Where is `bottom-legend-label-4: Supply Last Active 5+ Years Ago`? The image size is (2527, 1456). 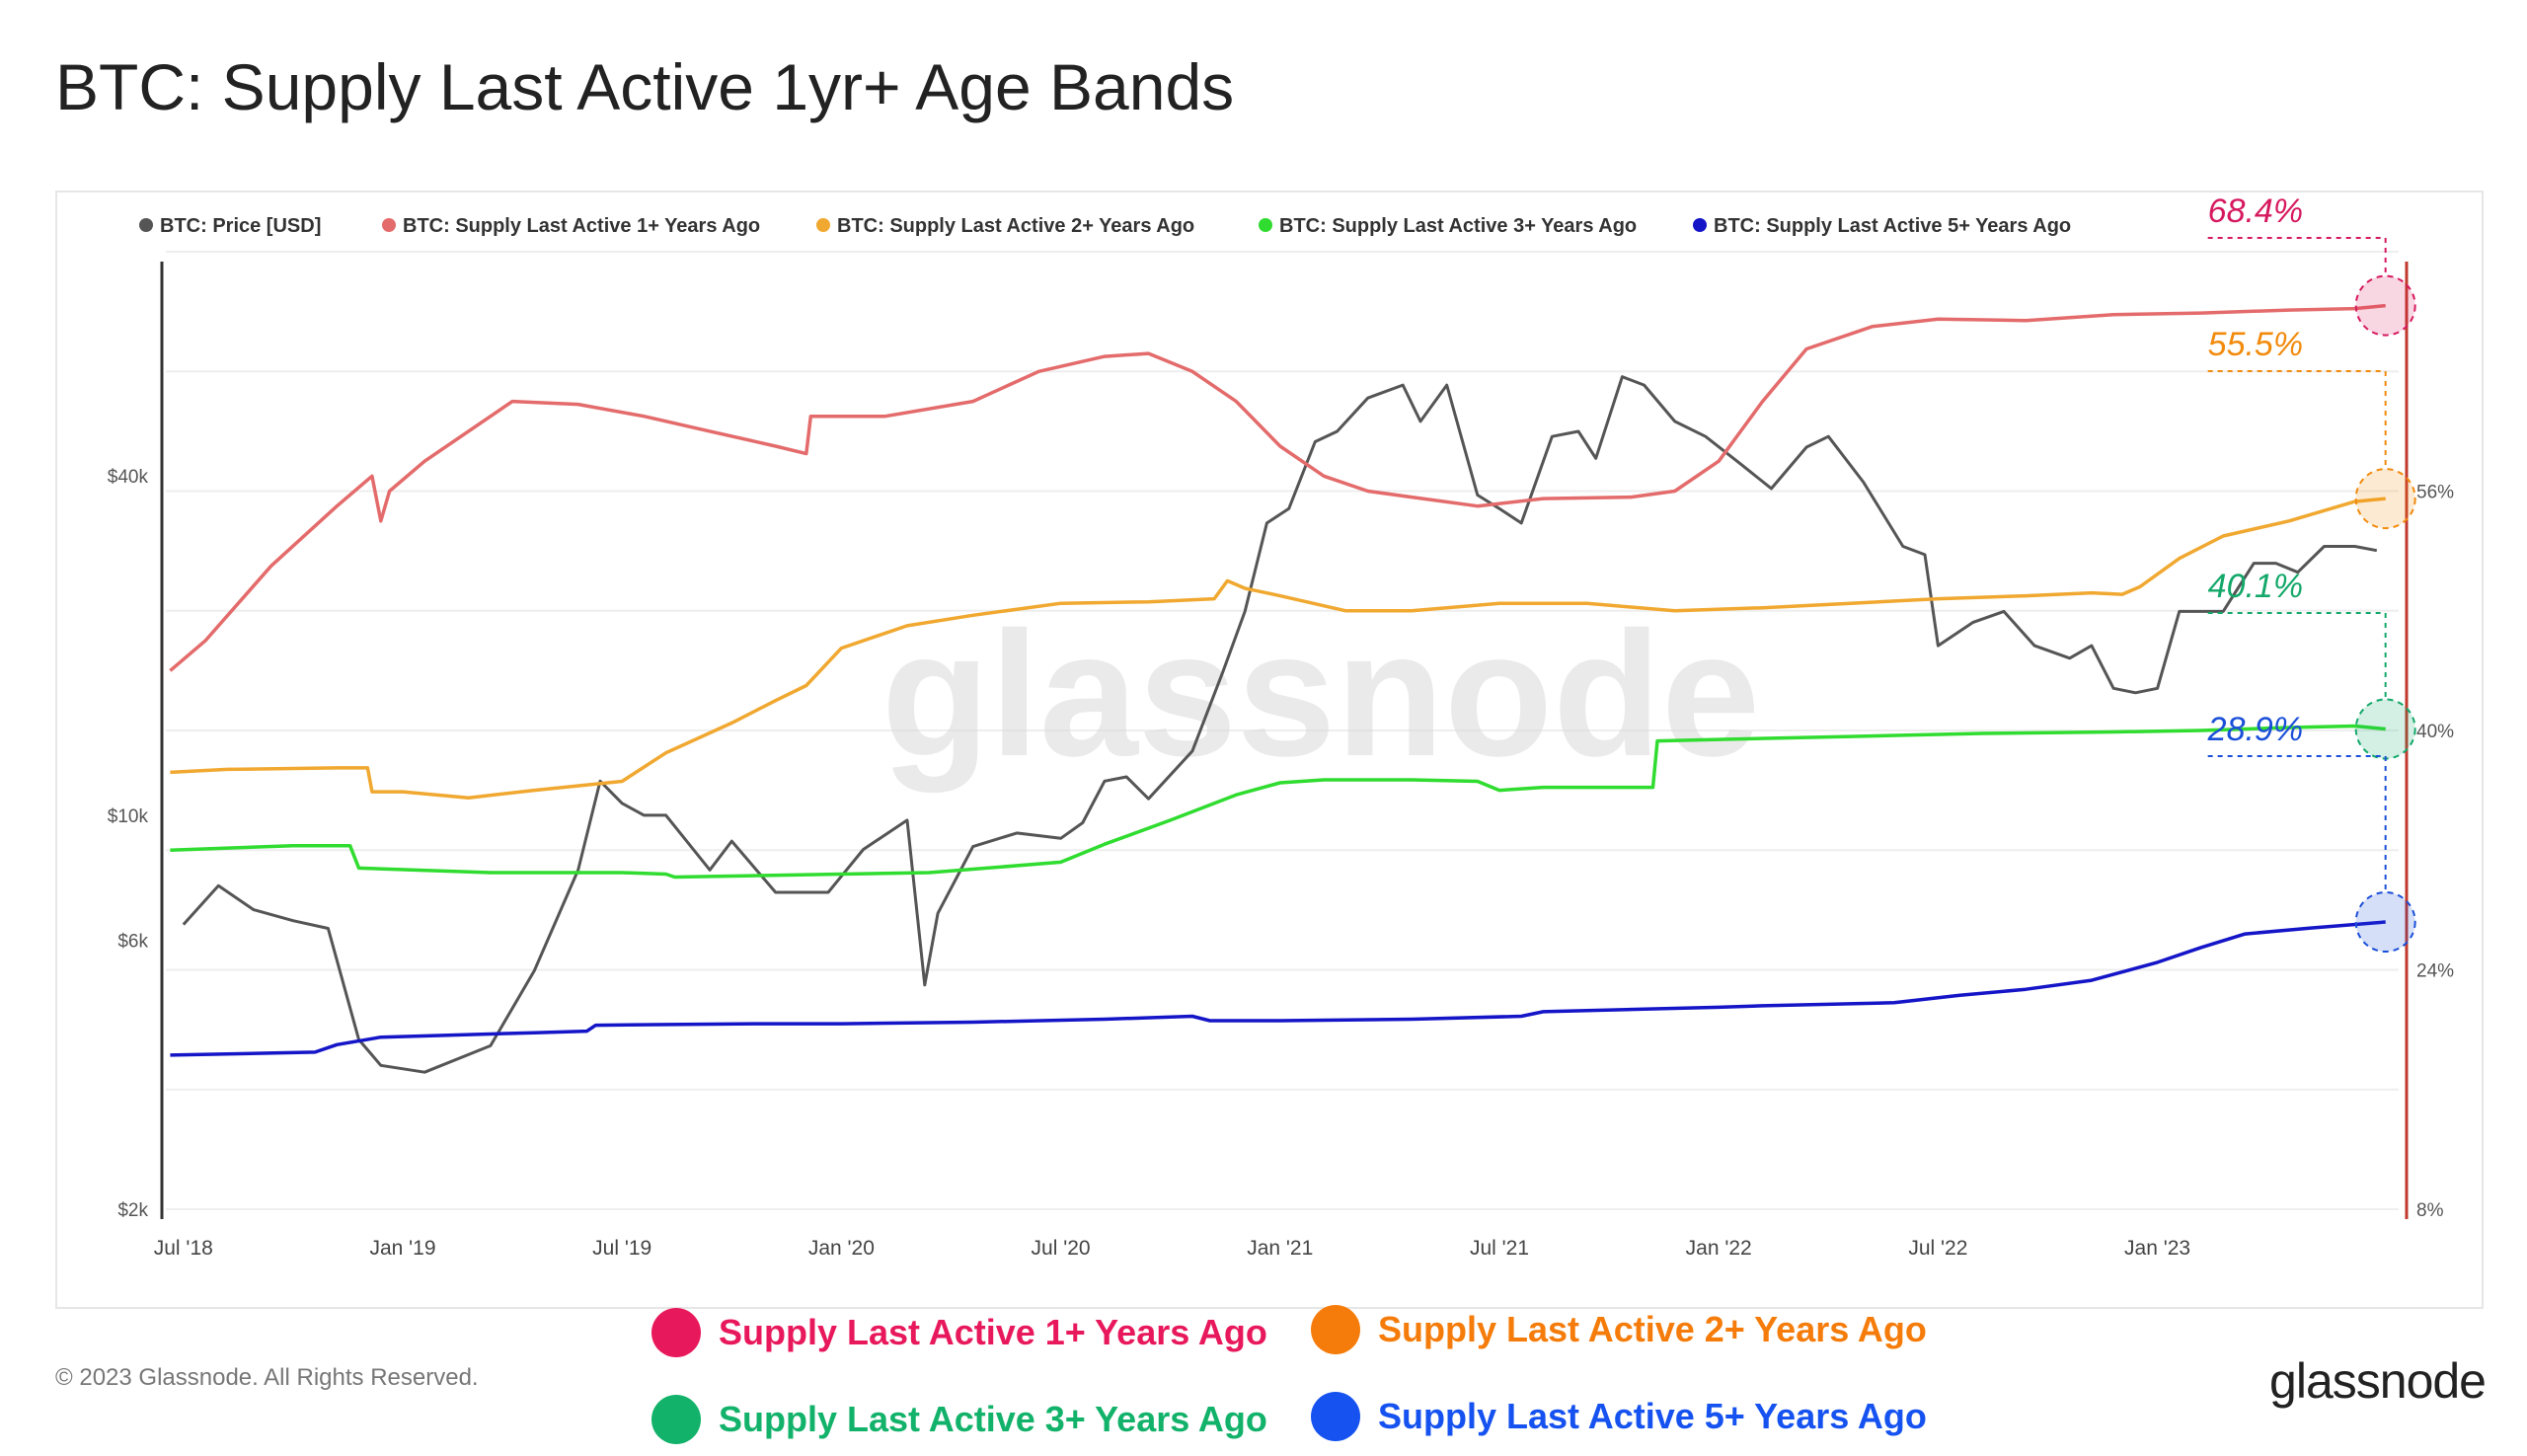 bottom-legend-label-4: Supply Last Active 5+ Years Ago is located at coordinates (1652, 1416).